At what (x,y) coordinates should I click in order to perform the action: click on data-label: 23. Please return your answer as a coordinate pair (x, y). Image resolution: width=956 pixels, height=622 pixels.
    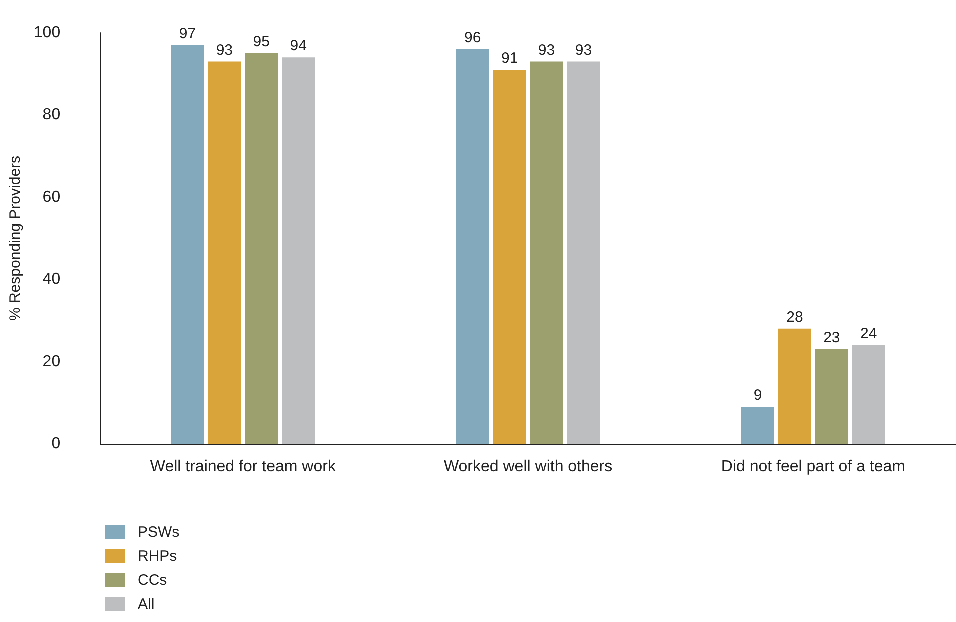
    Looking at the image, I should click on (832, 337).